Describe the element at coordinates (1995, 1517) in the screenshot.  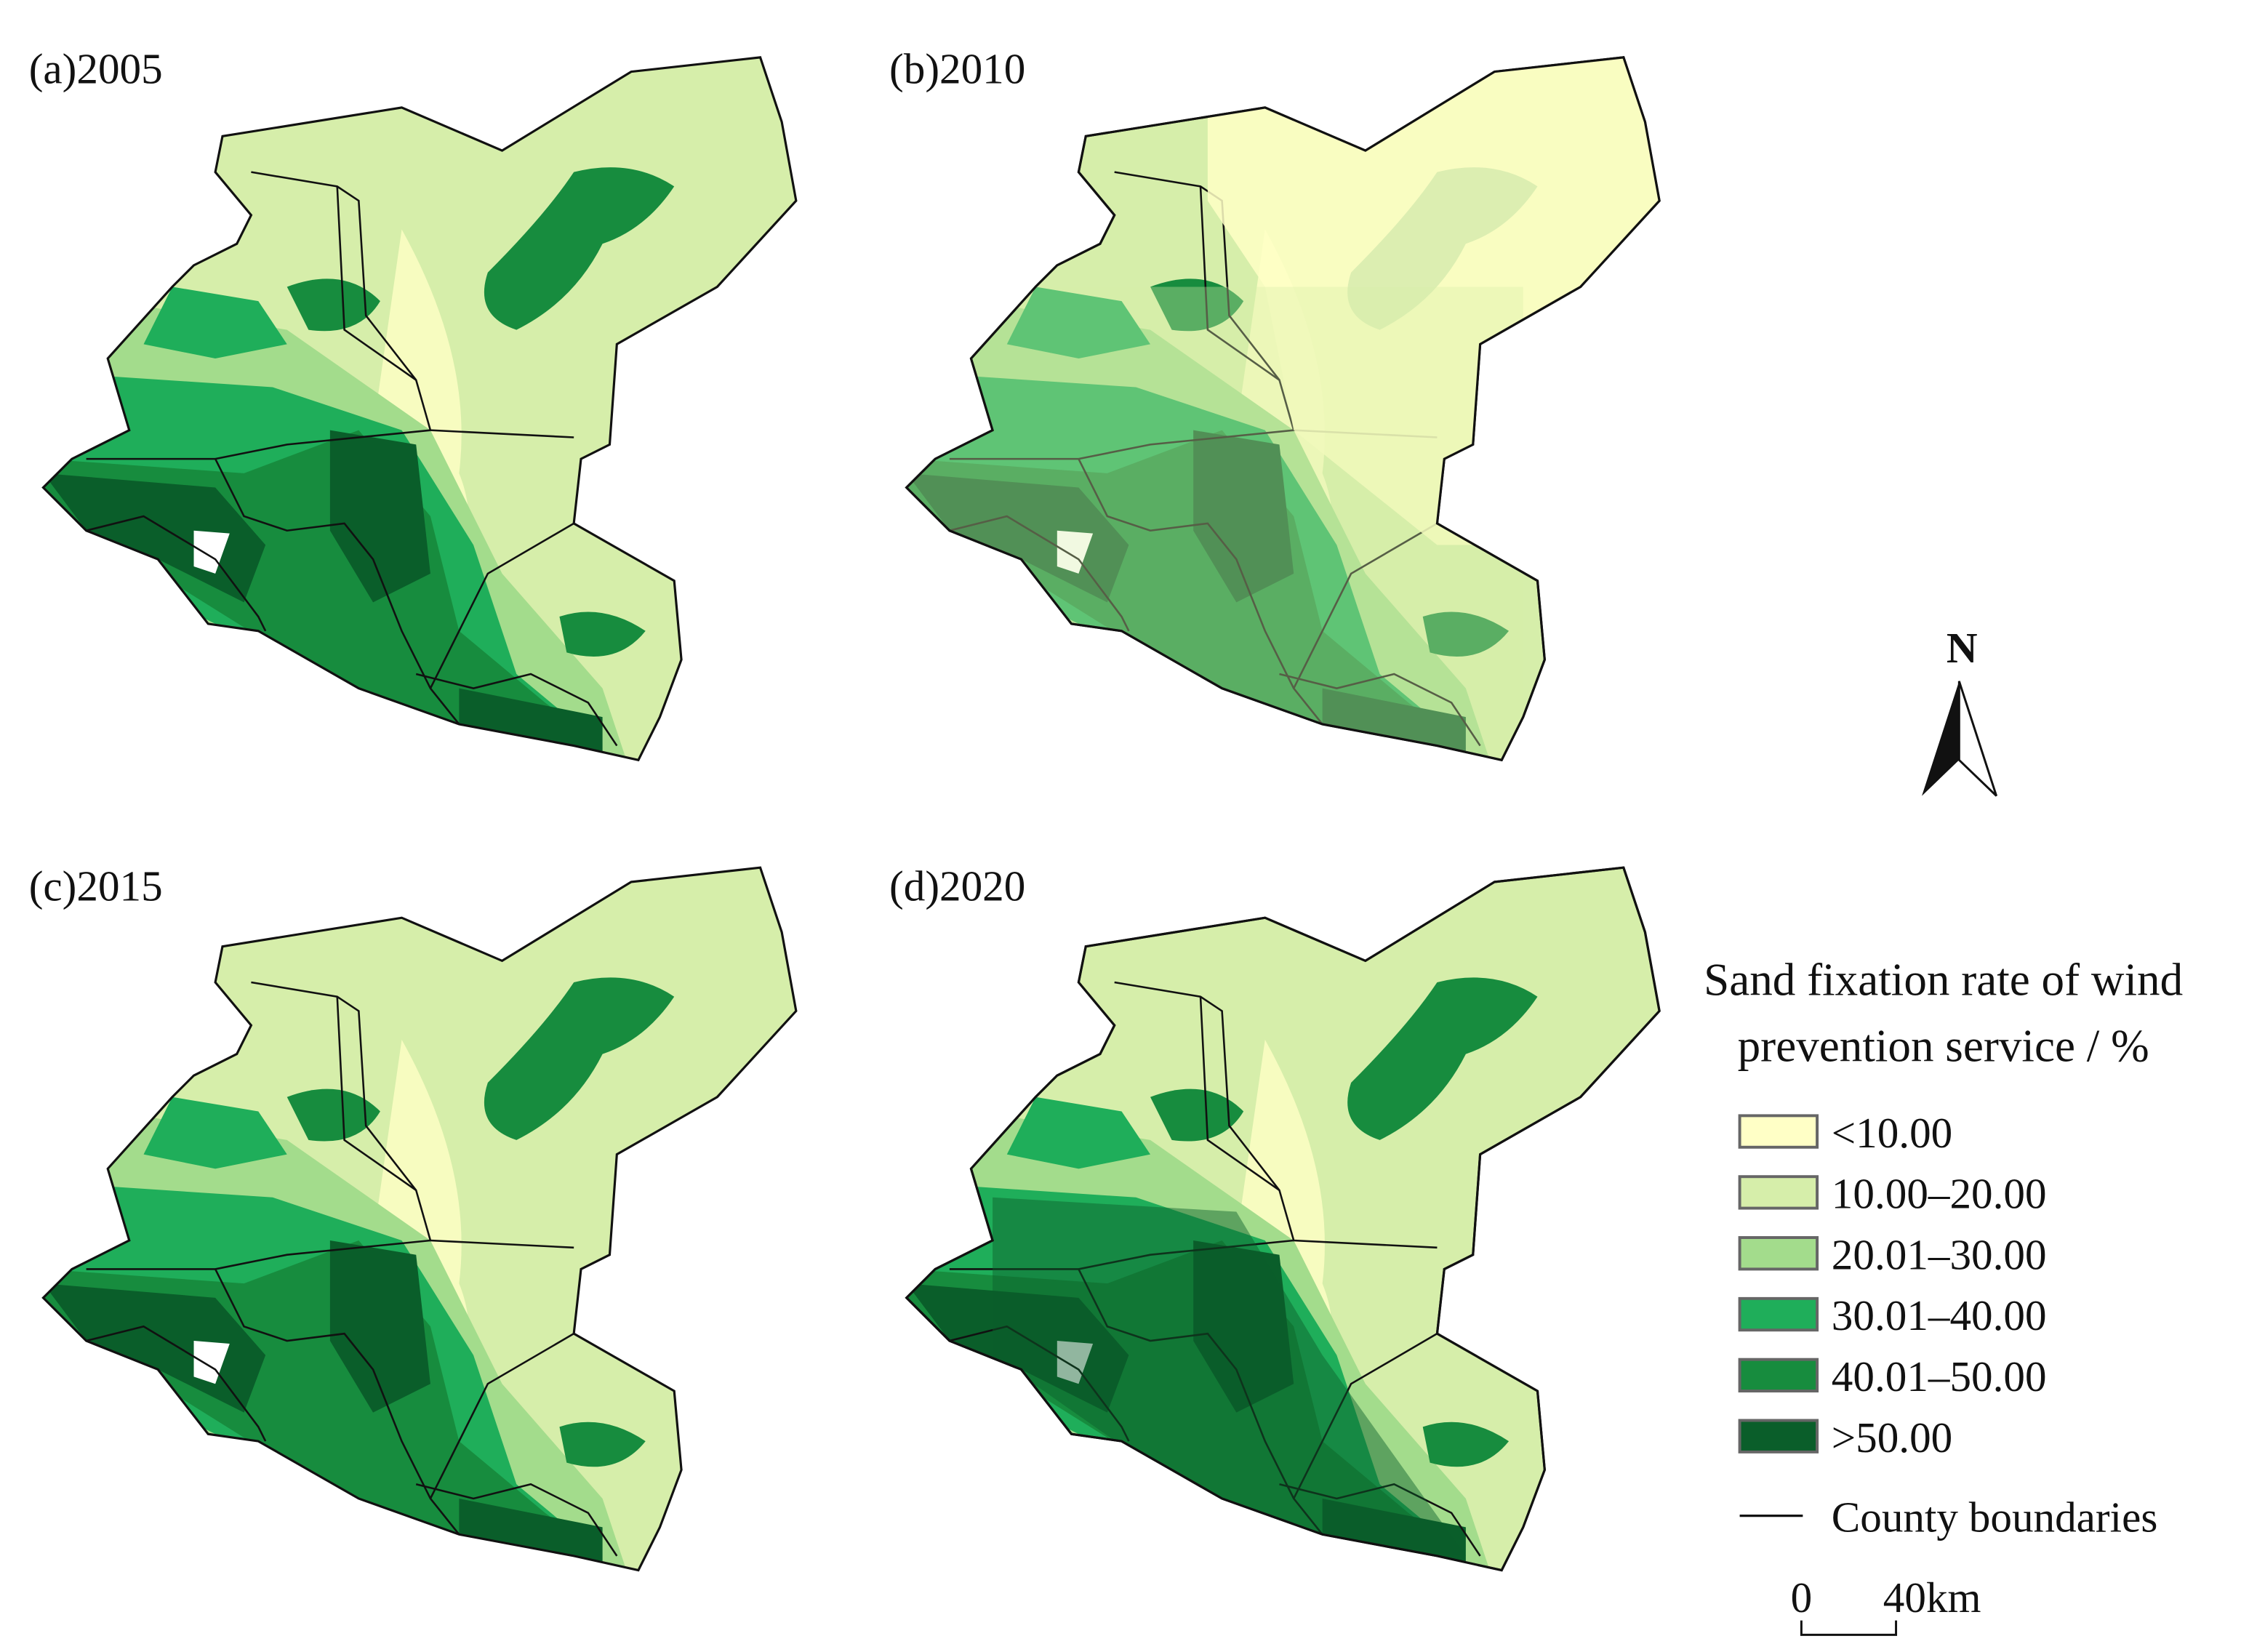
I see `legend-label: County boundaries` at that location.